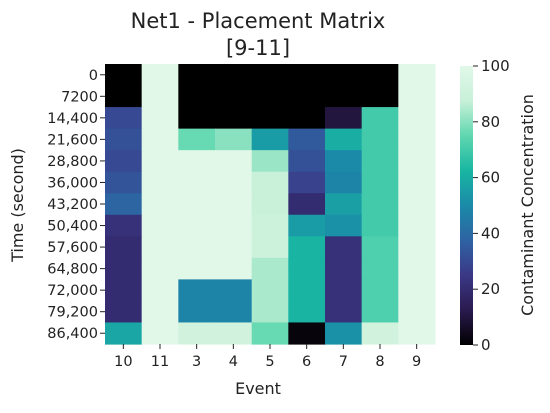 The height and width of the screenshot is (413, 550). Describe the element at coordinates (258, 48) in the screenshot. I see `chart-subtitle: [9-11]` at that location.